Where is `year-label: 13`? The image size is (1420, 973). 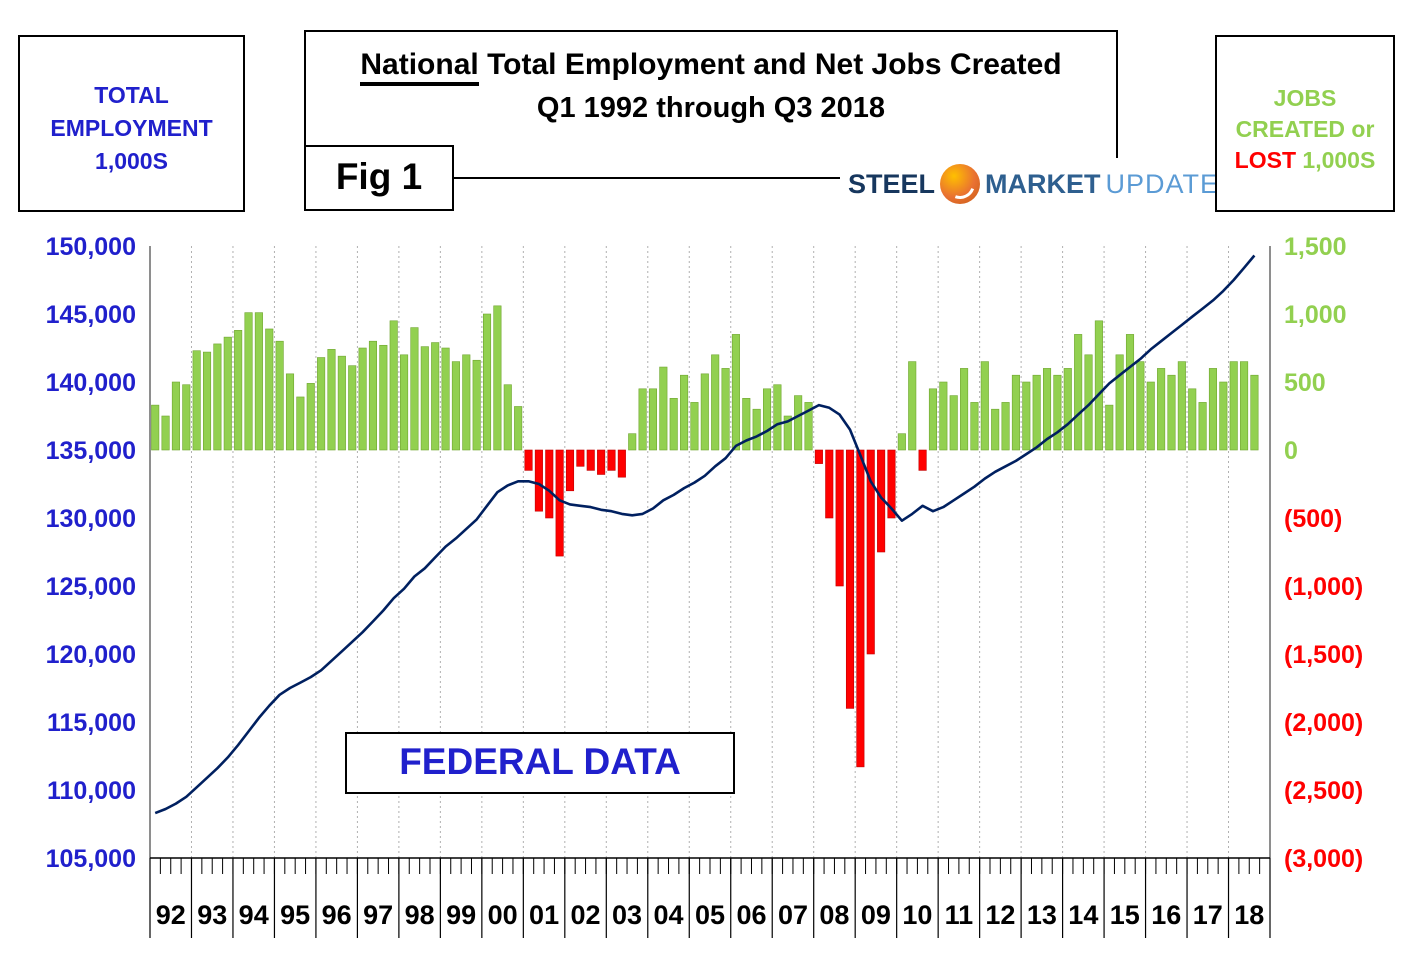 year-label: 13 is located at coordinates (1042, 915).